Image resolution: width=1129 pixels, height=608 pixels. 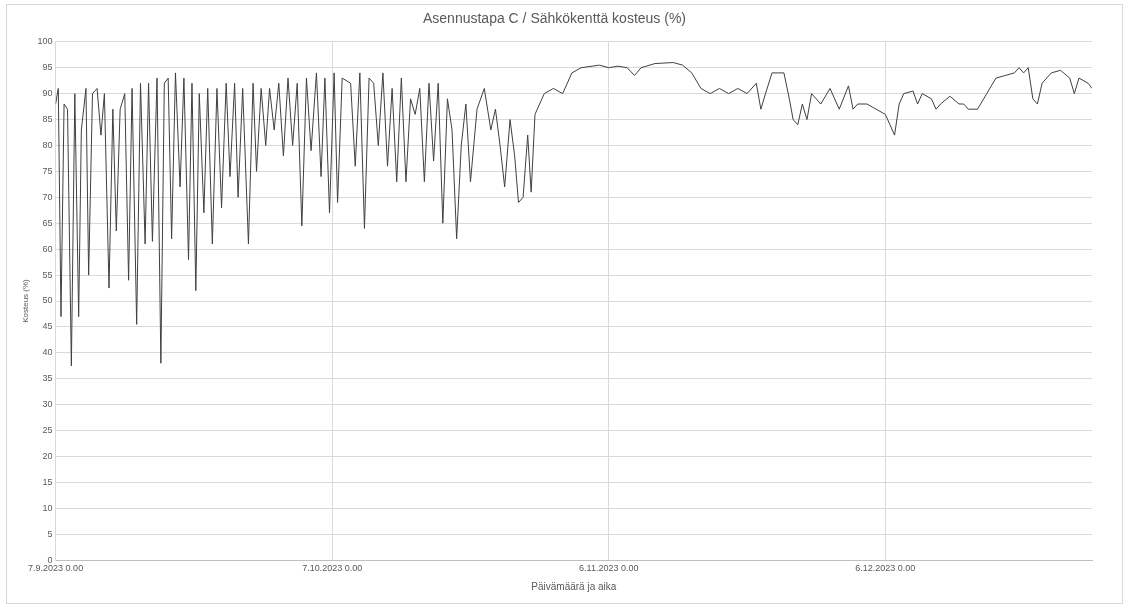 What do you see at coordinates (47, 222) in the screenshot?
I see `y-tick-label: 65` at bounding box center [47, 222].